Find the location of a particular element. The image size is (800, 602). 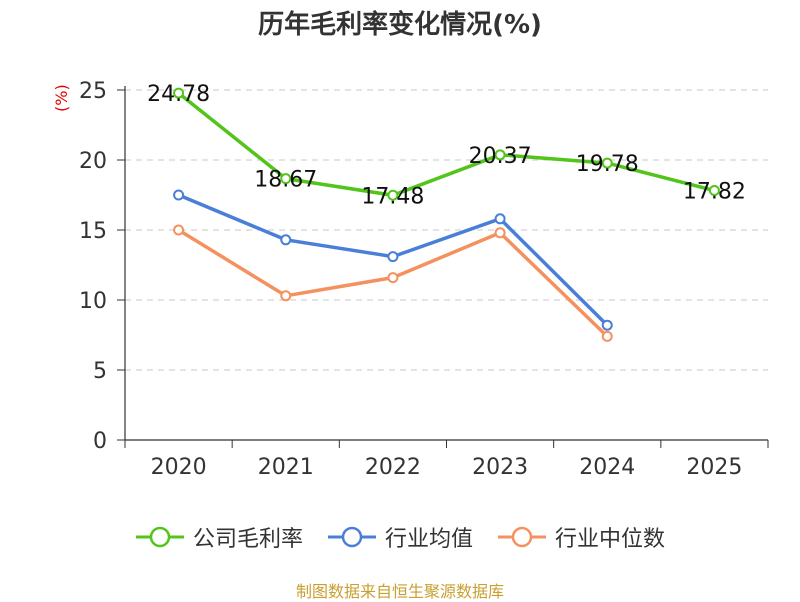

data-label: 18.67 is located at coordinates (285, 180).